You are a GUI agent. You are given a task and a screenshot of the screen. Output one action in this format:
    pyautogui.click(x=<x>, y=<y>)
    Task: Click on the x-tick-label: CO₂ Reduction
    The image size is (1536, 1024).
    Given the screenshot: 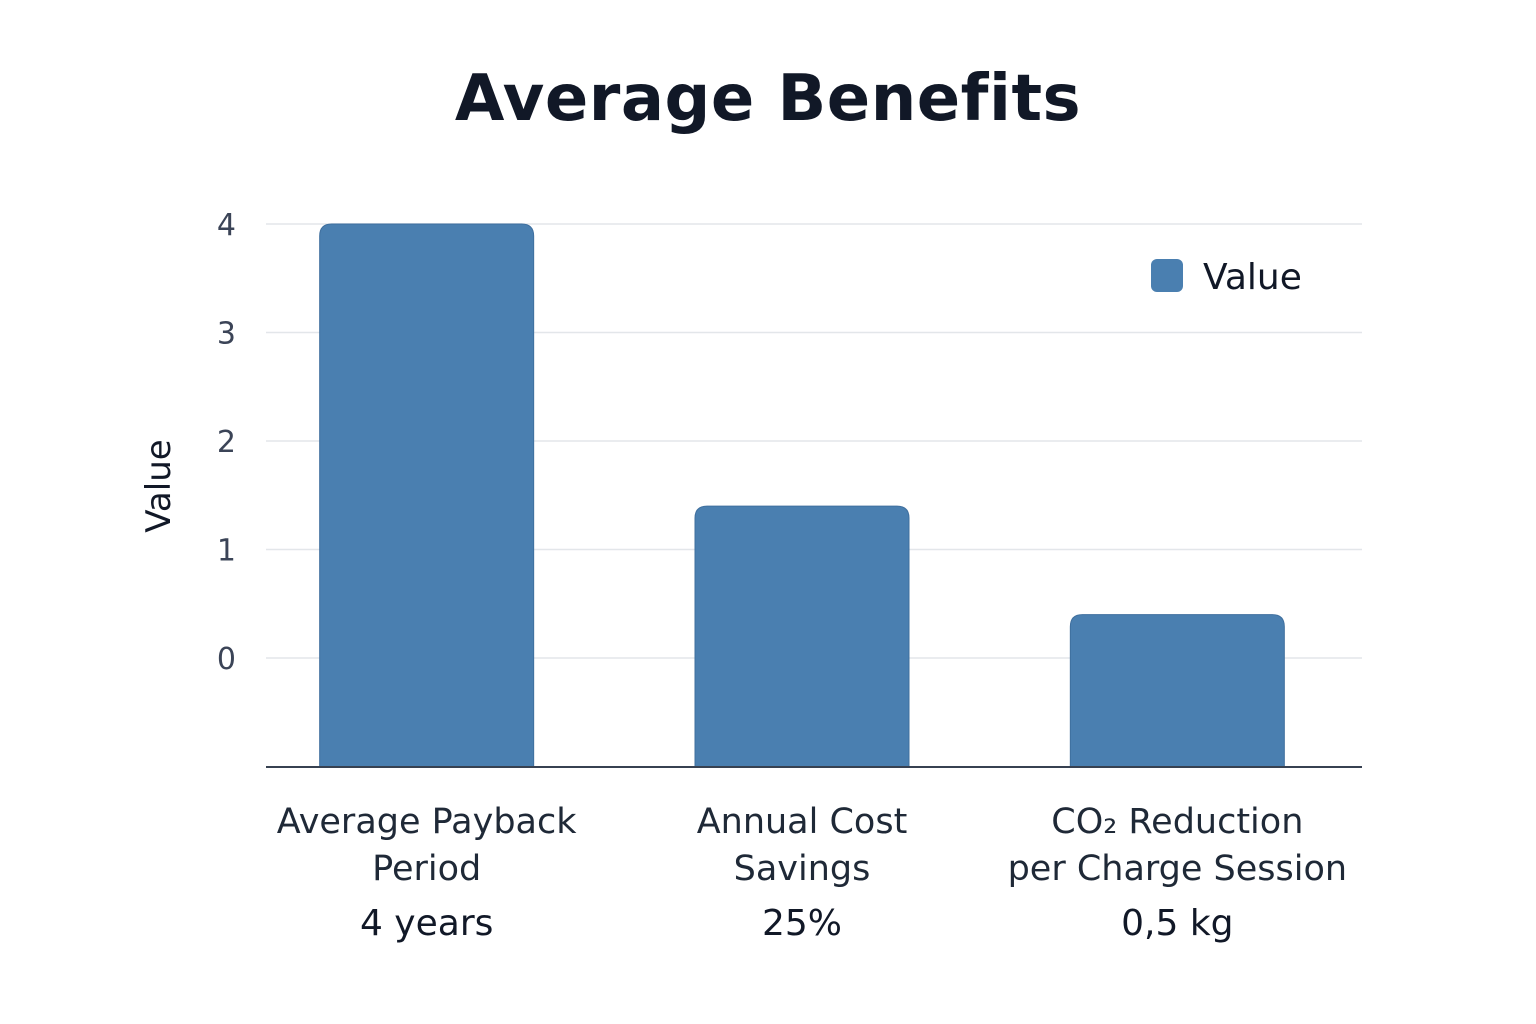 What is the action you would take?
    pyautogui.click(x=1177, y=822)
    